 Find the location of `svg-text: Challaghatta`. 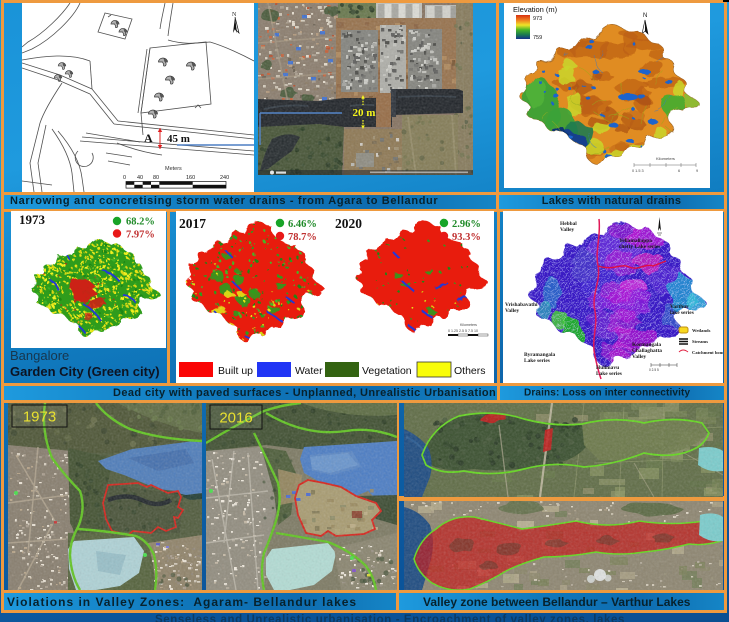

svg-text: Challaghatta is located at coordinates (647, 351).